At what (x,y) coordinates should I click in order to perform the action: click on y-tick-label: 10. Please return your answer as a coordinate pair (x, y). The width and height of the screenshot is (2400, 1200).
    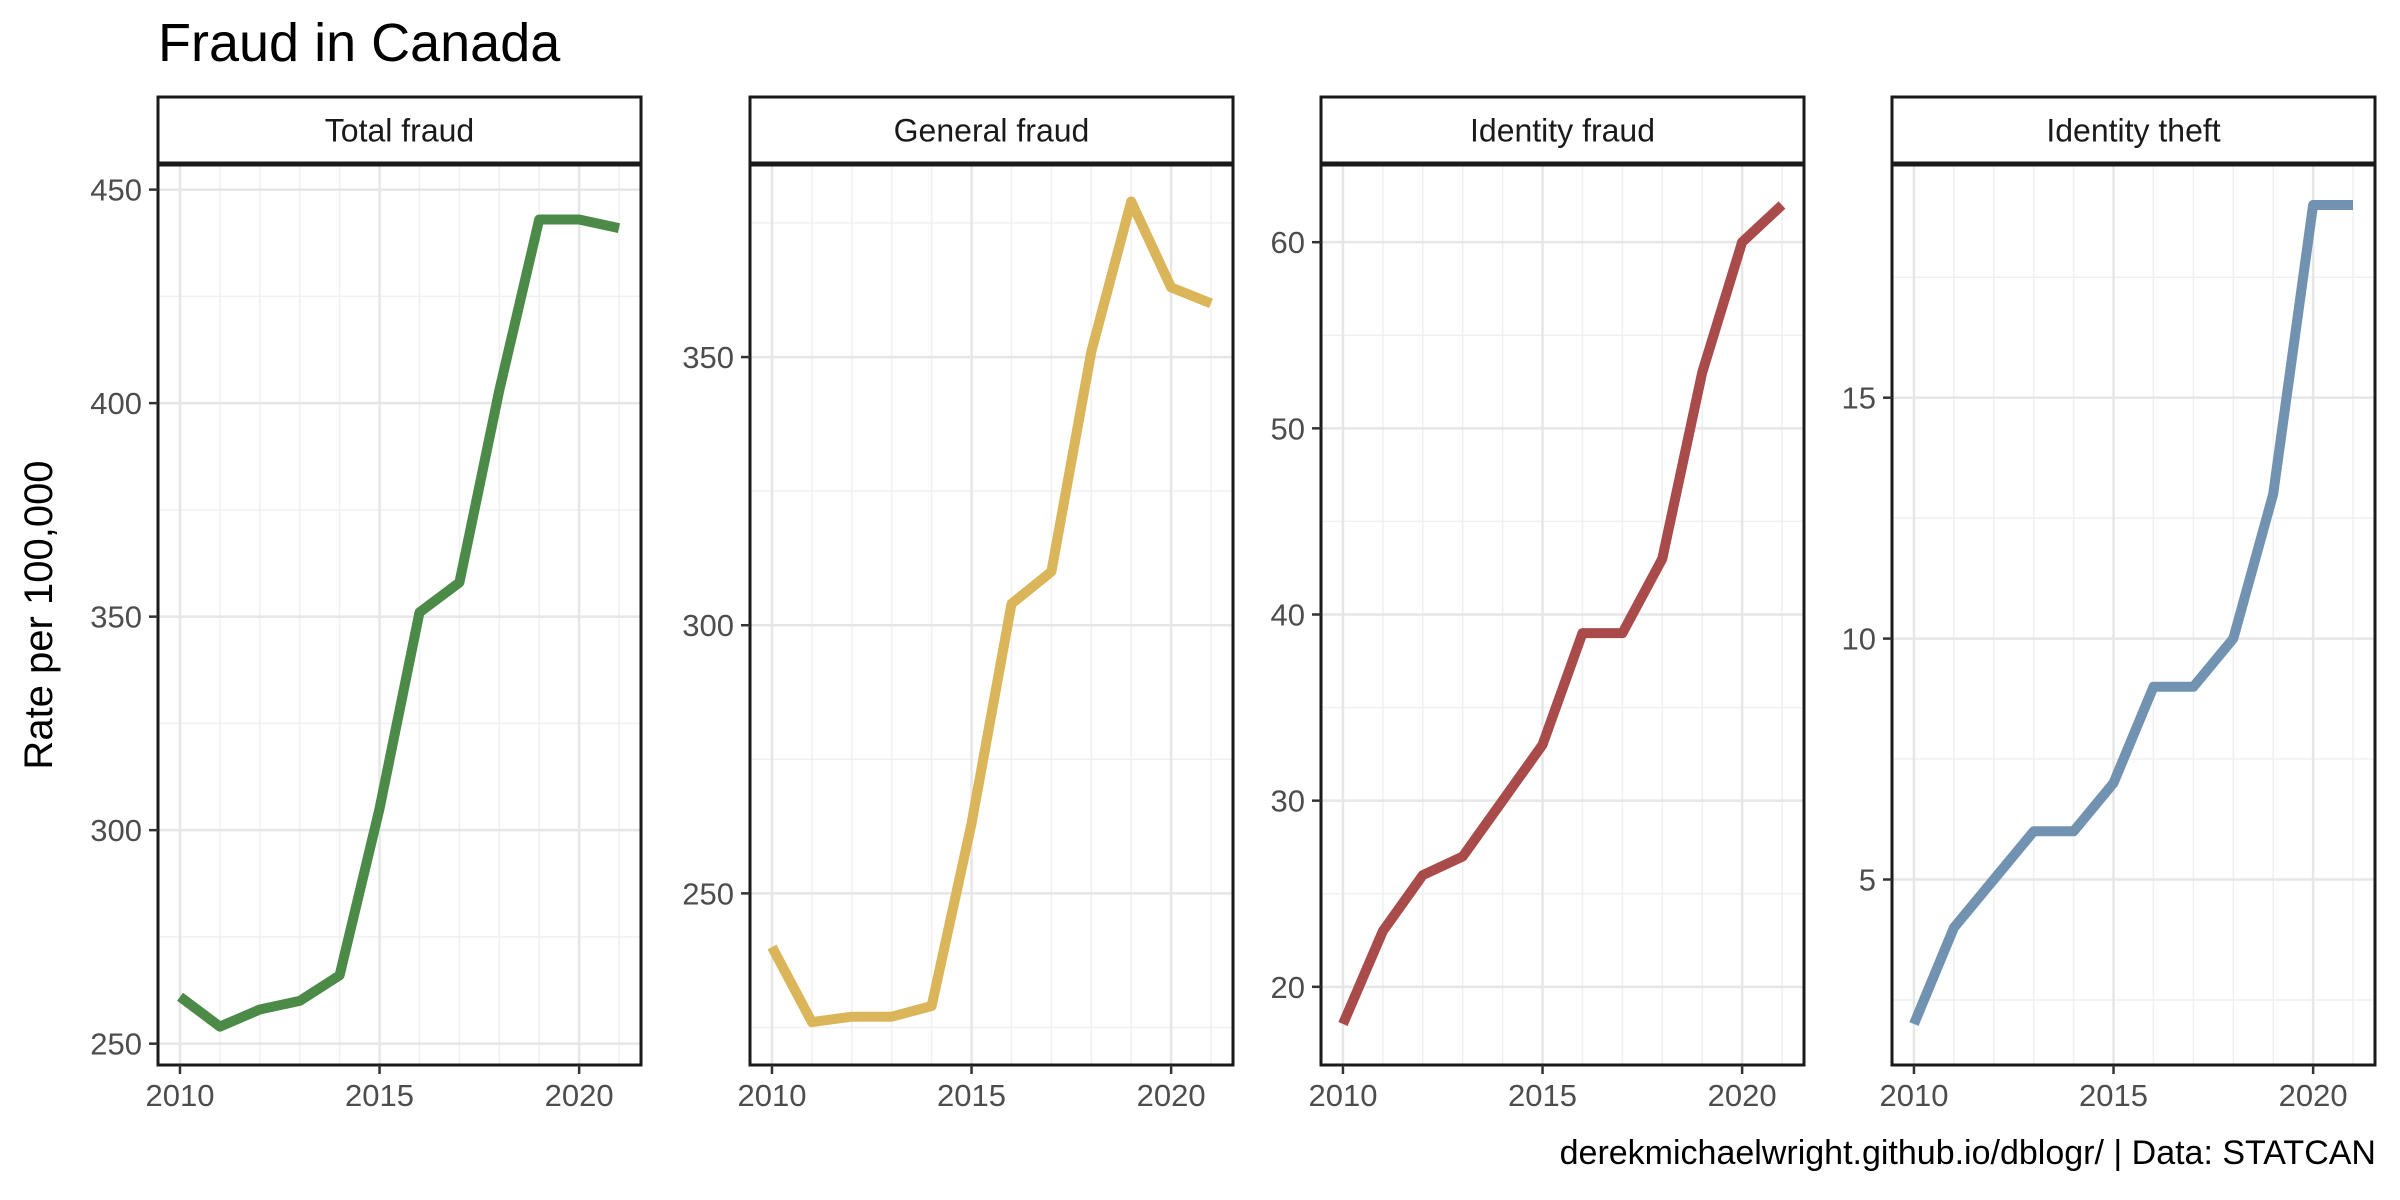
    Looking at the image, I should click on (1859, 639).